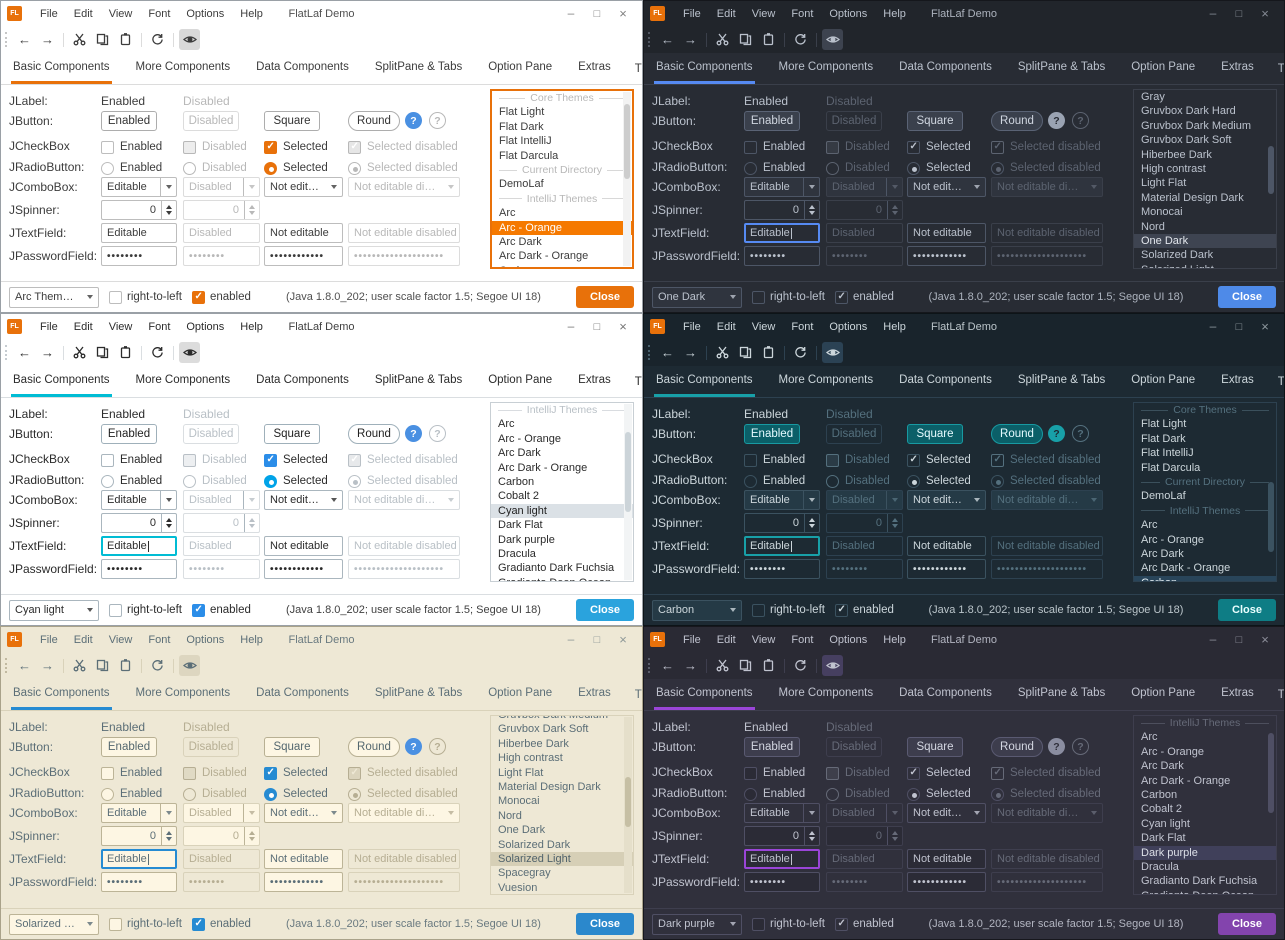 The image size is (1285, 940). Describe the element at coordinates (1149, 525) in the screenshot. I see `theme-list-item: Arc` at that location.